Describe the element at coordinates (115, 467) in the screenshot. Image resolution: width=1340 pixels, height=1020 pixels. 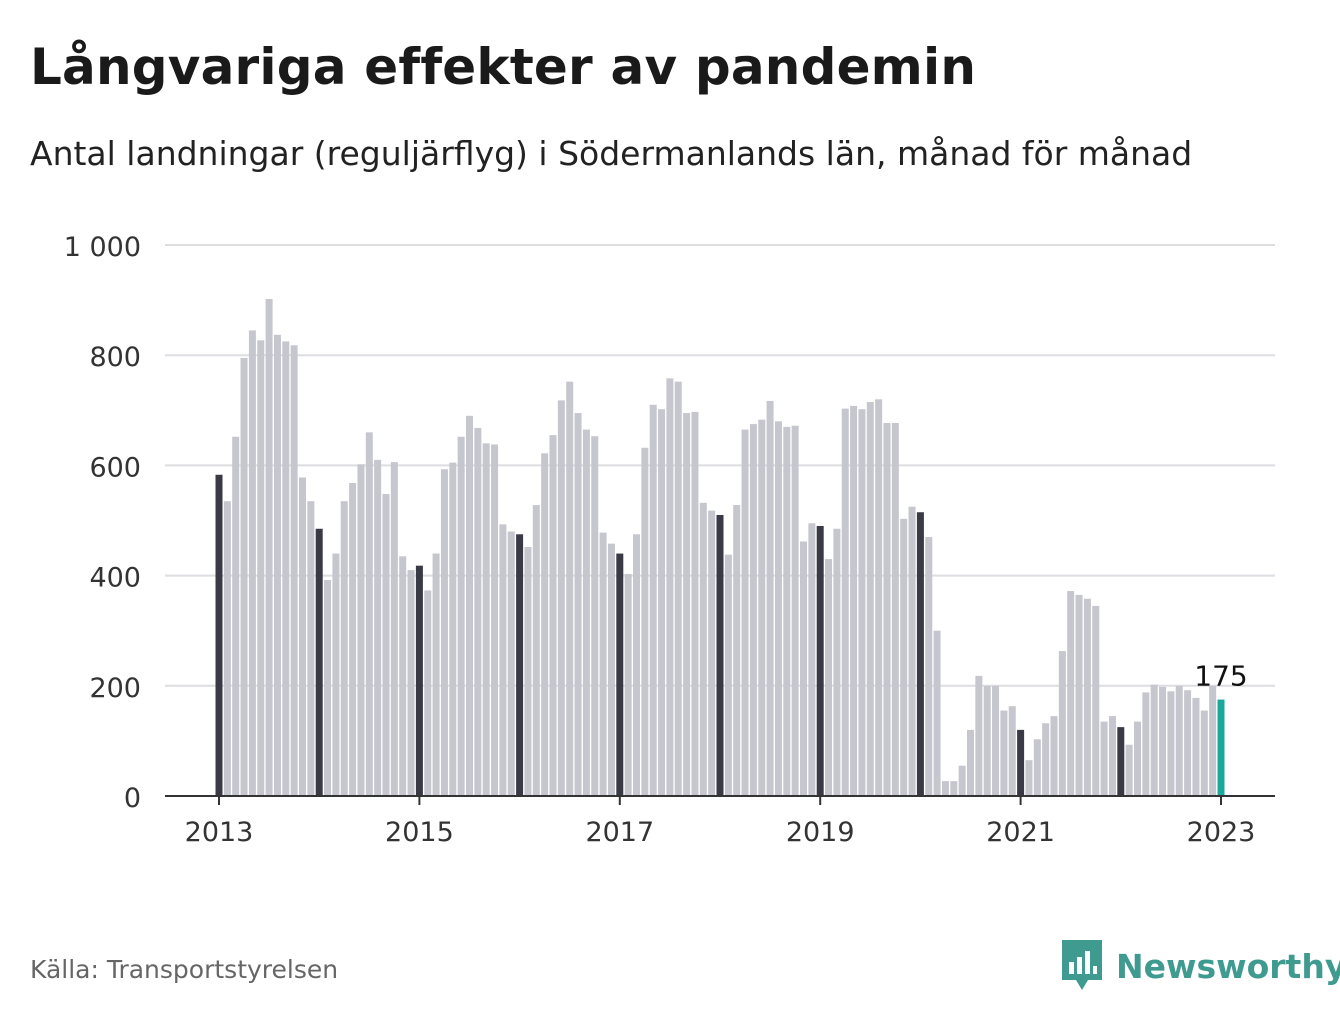
I see `y-tick-label: 600` at that location.